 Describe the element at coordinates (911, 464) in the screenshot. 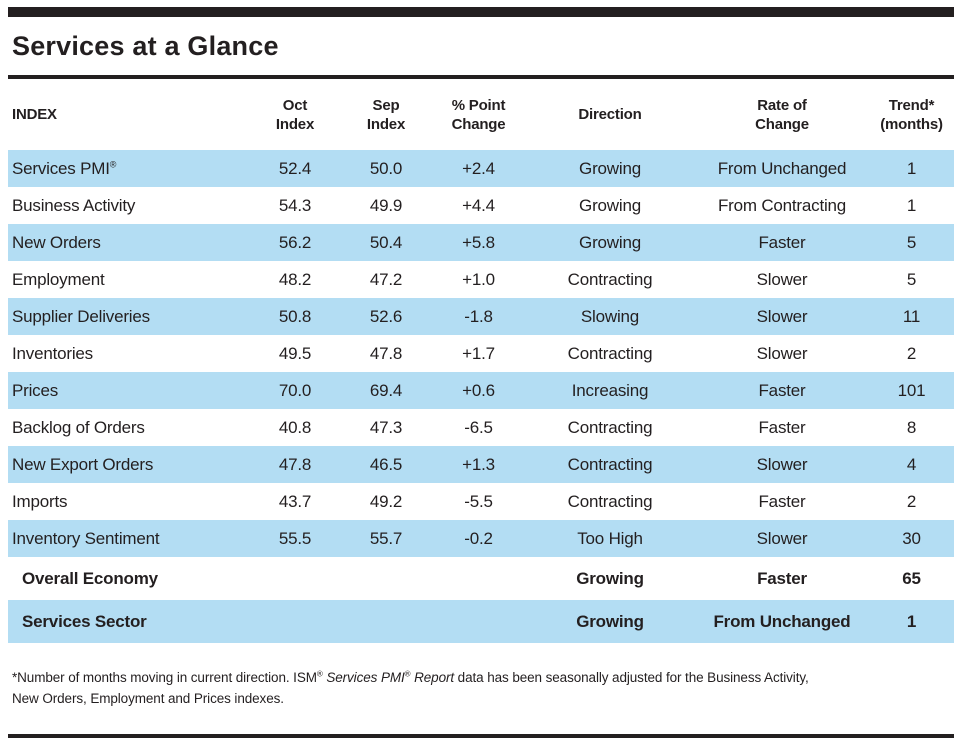

I see `cell-trend: 4` at that location.